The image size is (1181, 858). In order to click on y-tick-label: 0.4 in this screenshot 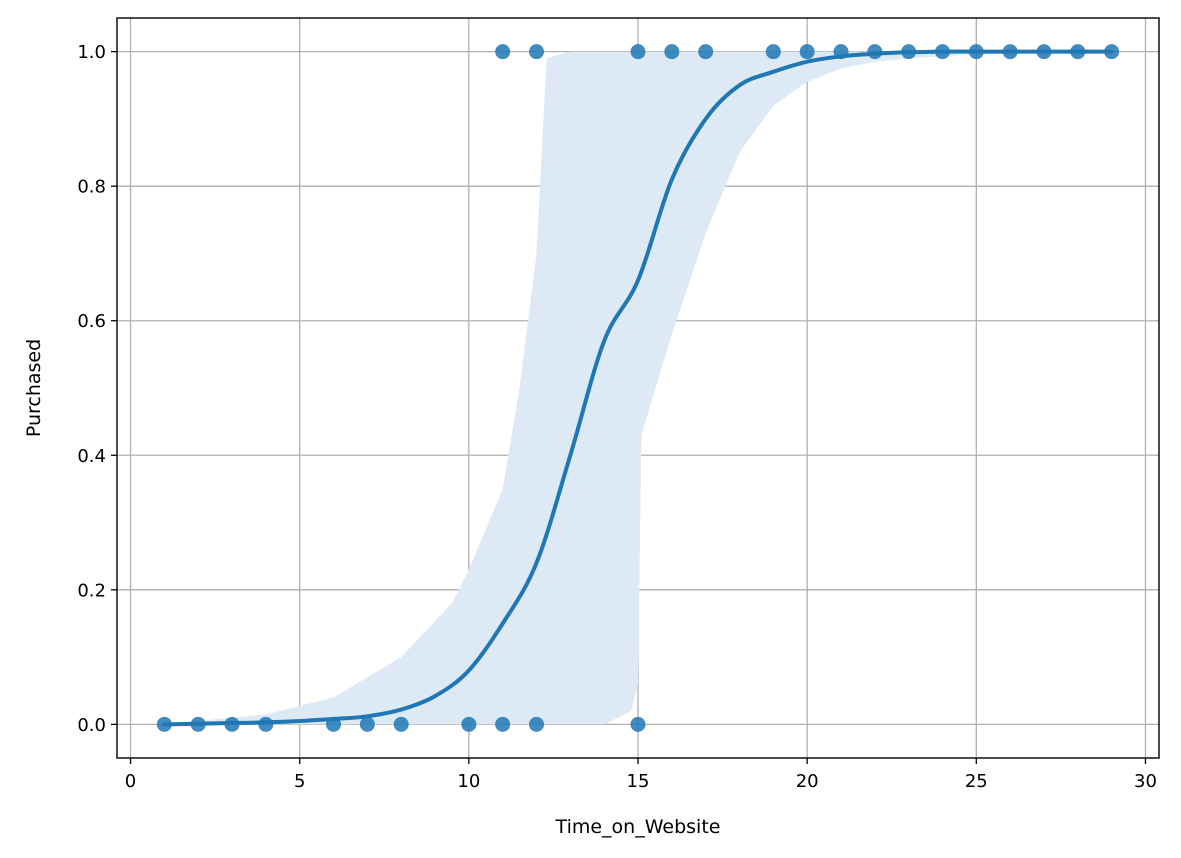, I will do `click(91, 456)`.